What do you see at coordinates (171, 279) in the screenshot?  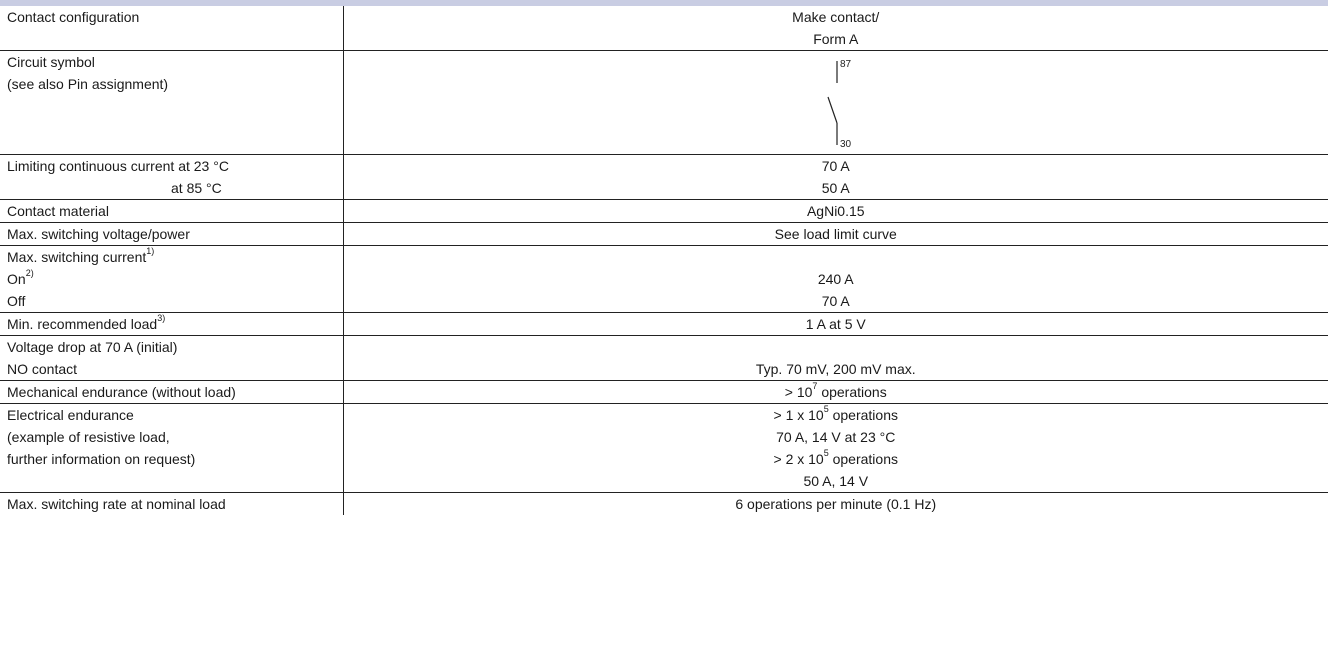 I see `row-label: Max. switching current1) On2) Off` at bounding box center [171, 279].